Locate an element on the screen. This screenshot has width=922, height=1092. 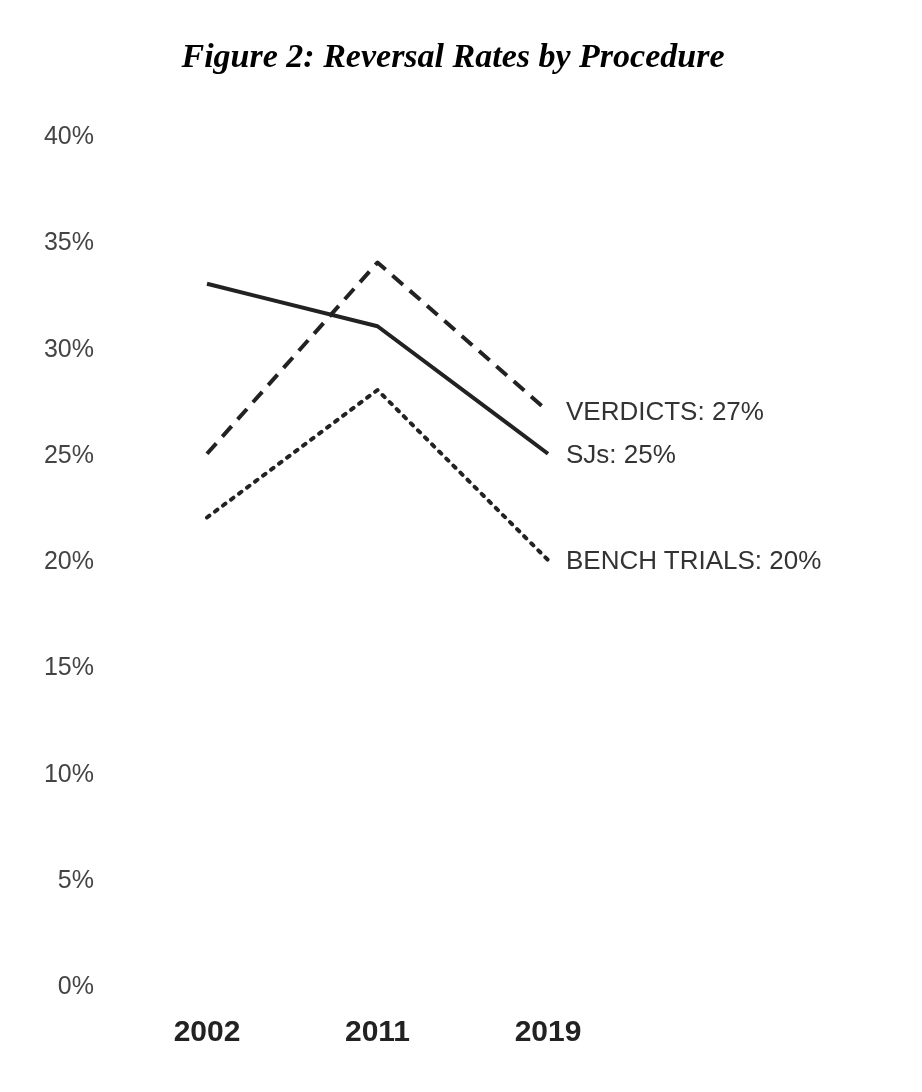
x-tick-label: 2002 is located at coordinates (207, 1030).